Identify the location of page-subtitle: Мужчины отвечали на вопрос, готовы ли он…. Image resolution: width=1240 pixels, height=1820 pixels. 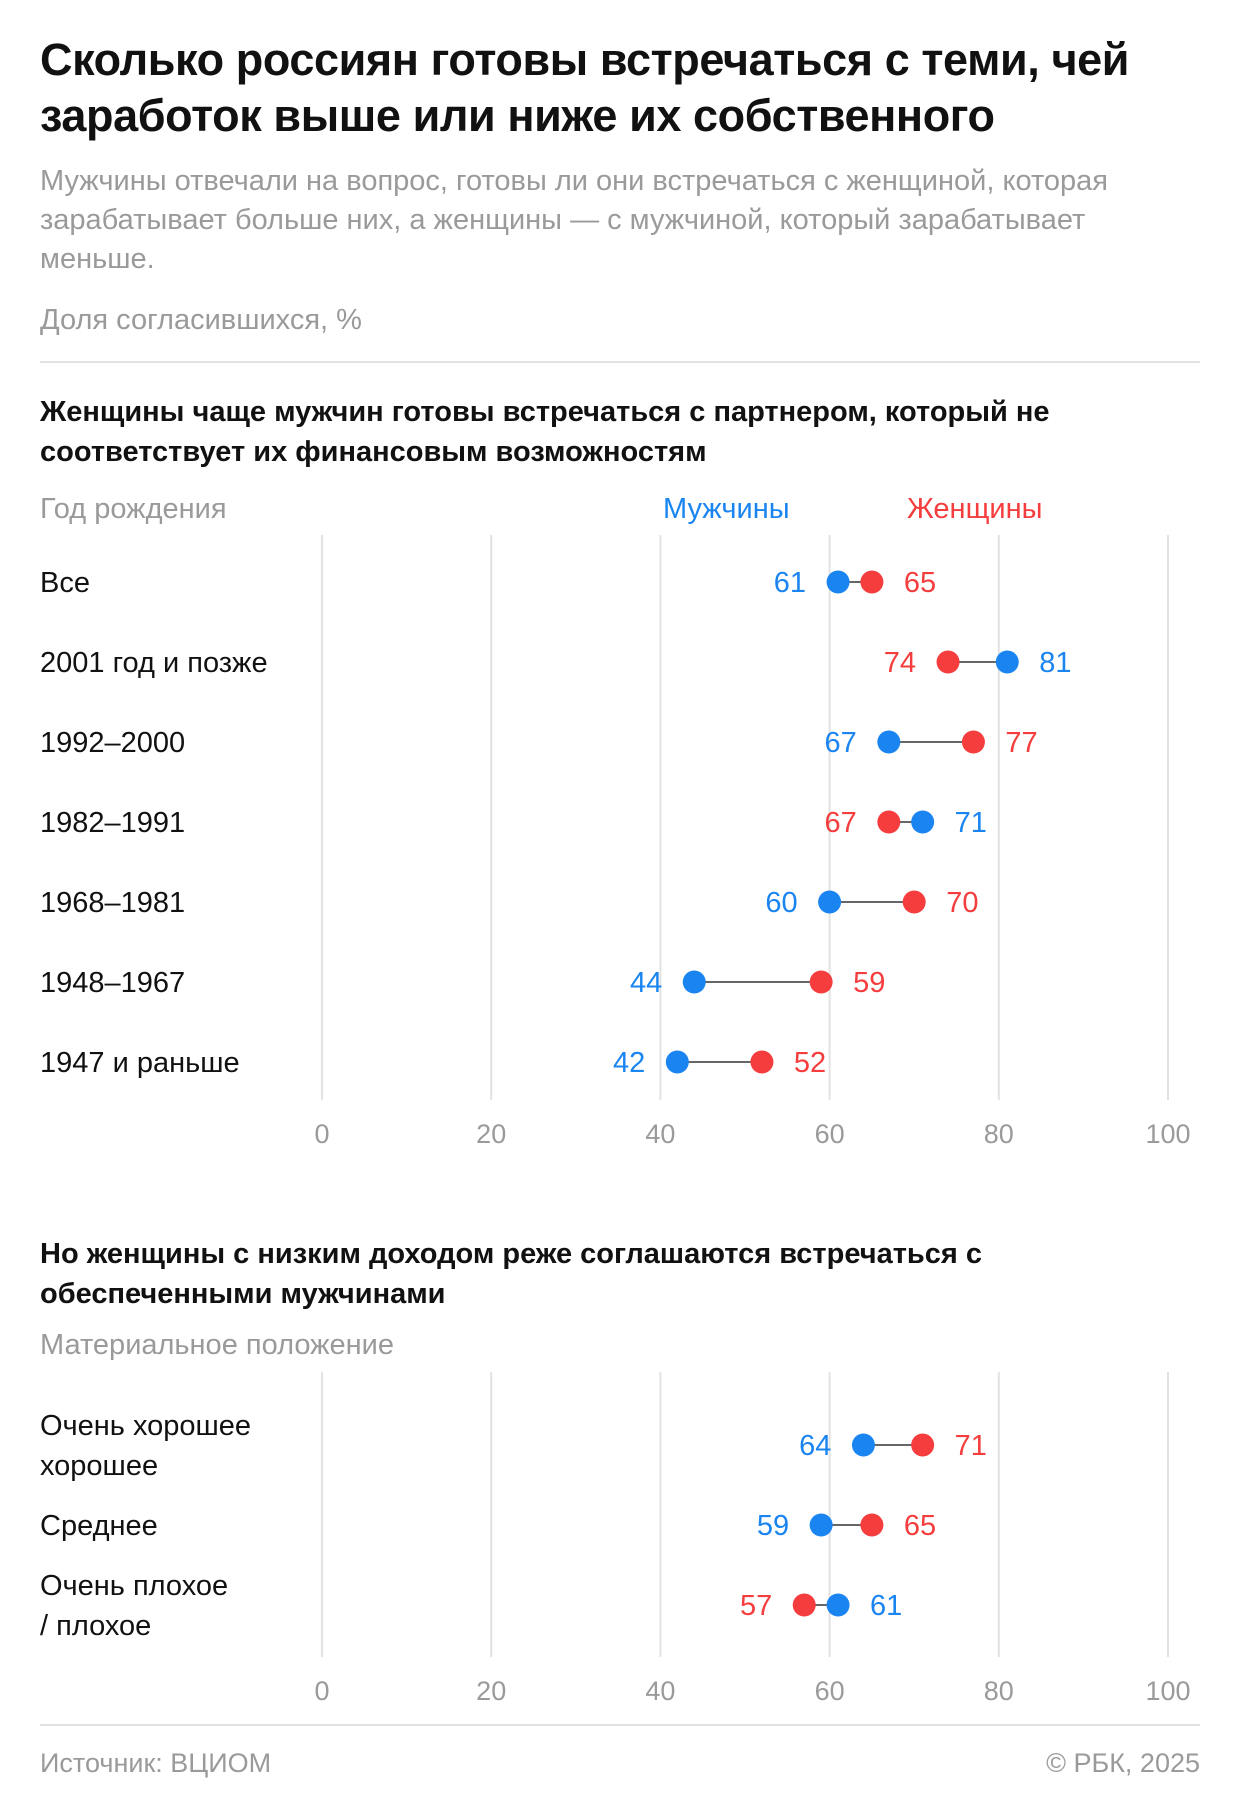
(574, 220).